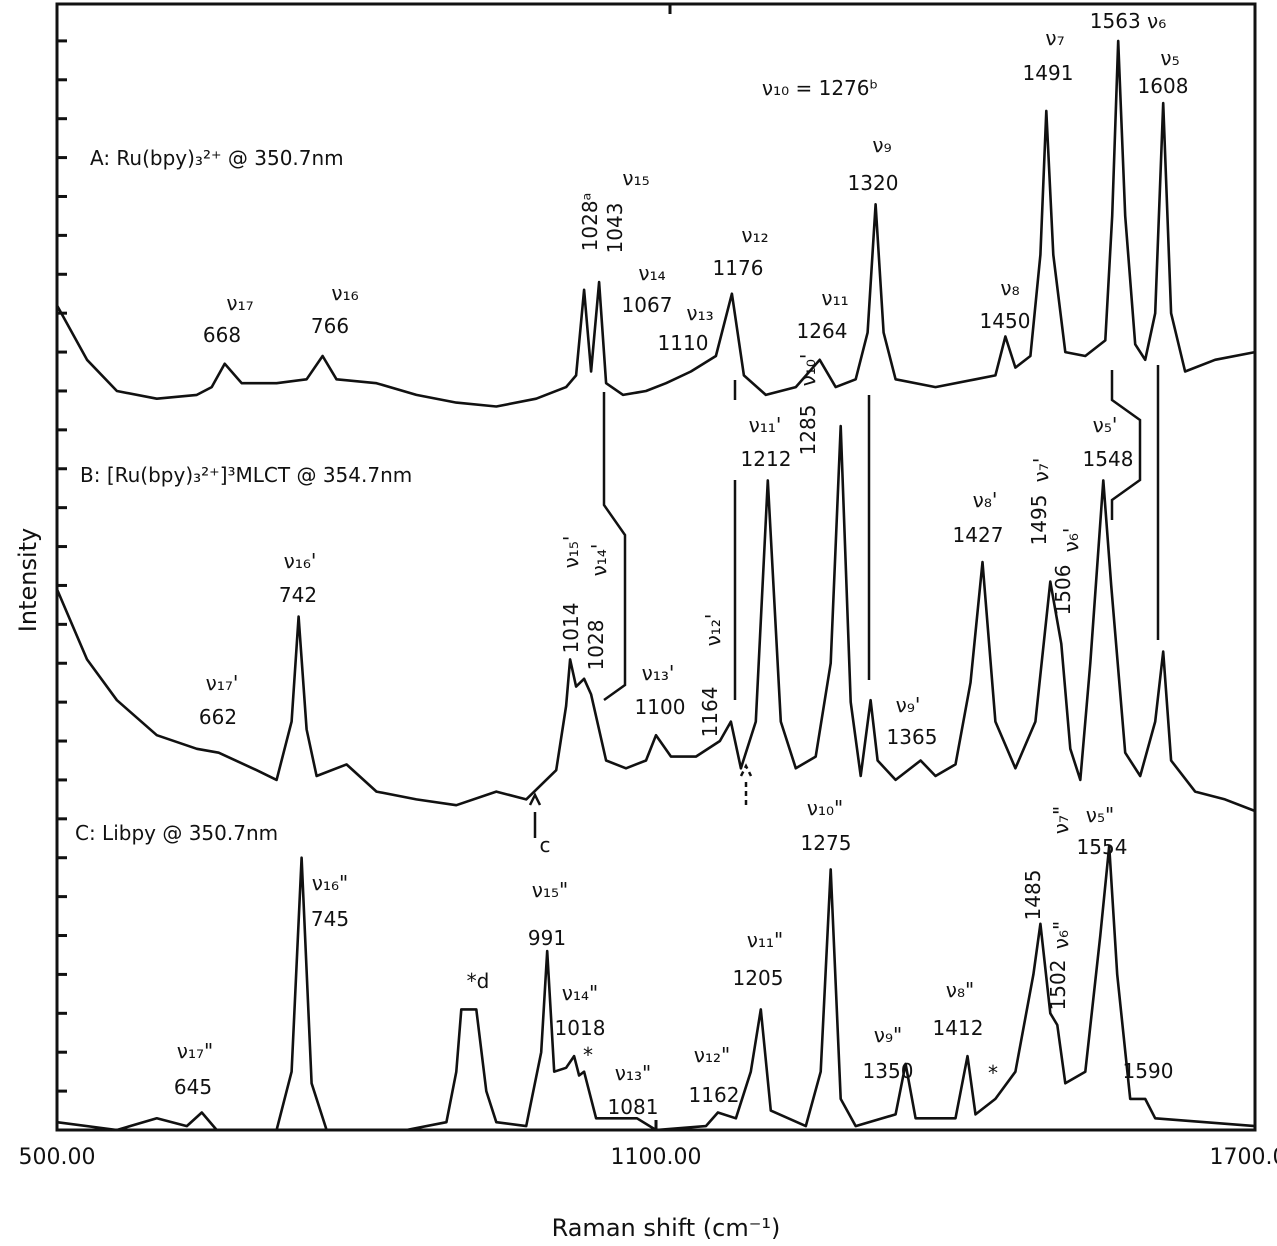 Image resolution: width=1277 pixels, height=1246 pixels. Describe the element at coordinates (660, 707) in the screenshot. I see `peak-label: 1100` at that location.